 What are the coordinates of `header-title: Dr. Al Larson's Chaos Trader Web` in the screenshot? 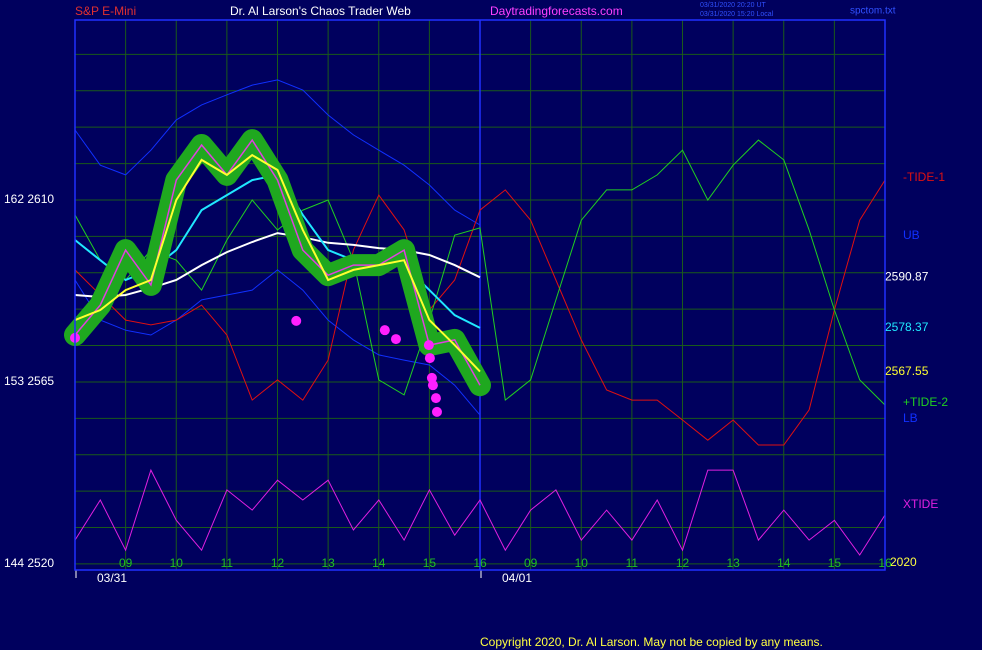 It's located at (320, 11).